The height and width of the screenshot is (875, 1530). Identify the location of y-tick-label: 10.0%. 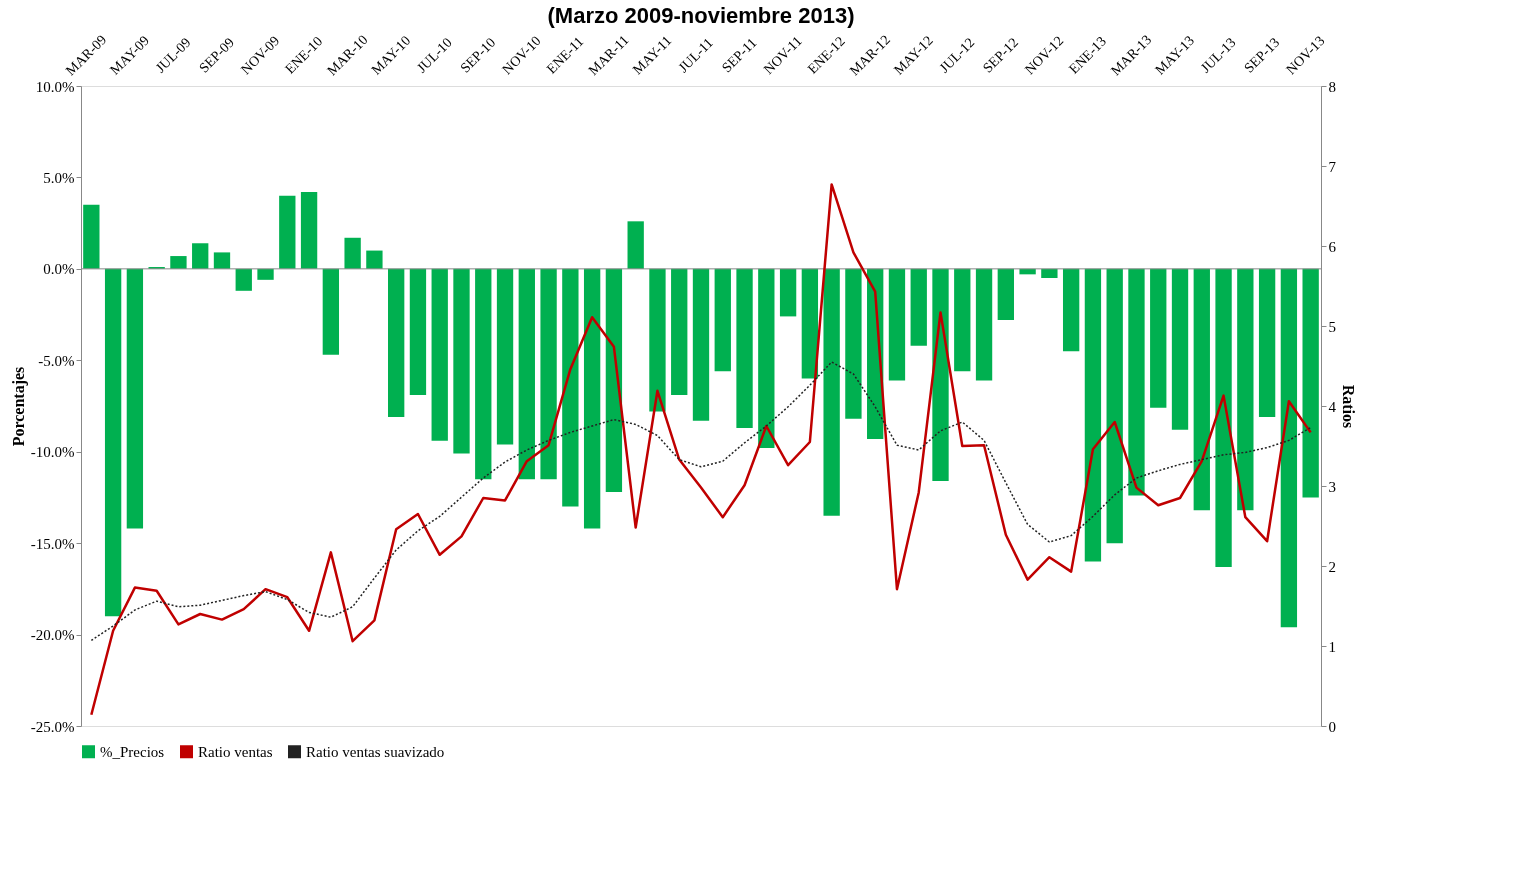
(55, 86).